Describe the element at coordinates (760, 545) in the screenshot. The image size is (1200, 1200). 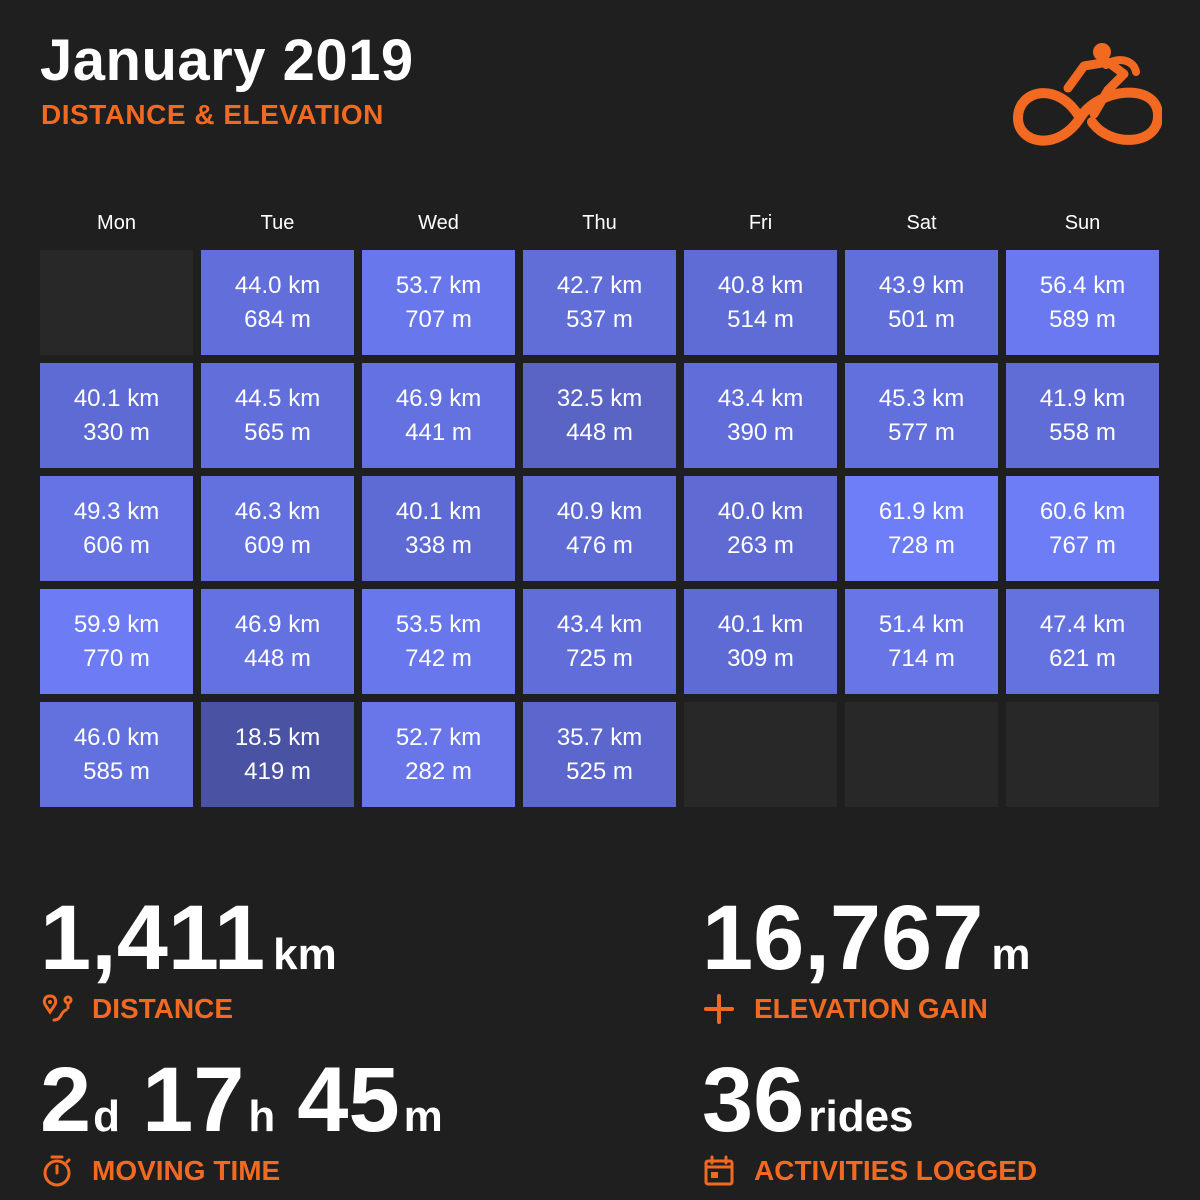
I see `day-elevation: 263 m` at that location.